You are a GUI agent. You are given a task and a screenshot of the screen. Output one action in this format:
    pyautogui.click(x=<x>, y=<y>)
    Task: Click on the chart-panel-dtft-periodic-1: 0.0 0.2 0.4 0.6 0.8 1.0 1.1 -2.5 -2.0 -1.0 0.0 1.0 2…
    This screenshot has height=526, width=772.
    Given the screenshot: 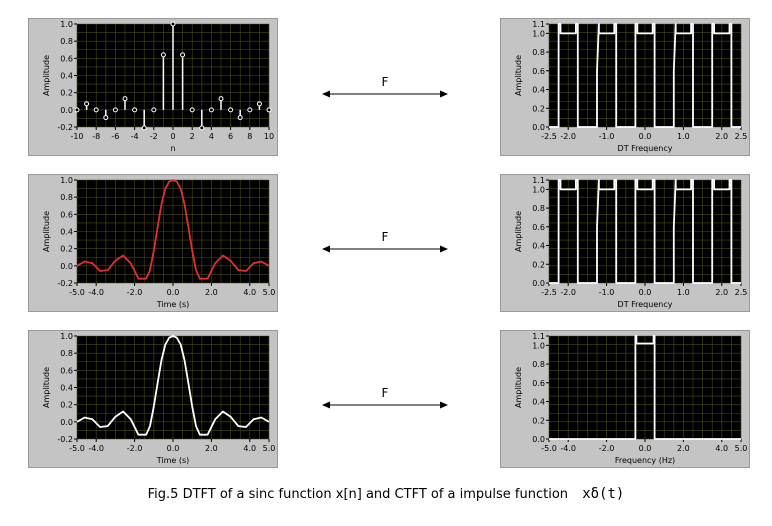 What is the action you would take?
    pyautogui.click(x=625, y=87)
    